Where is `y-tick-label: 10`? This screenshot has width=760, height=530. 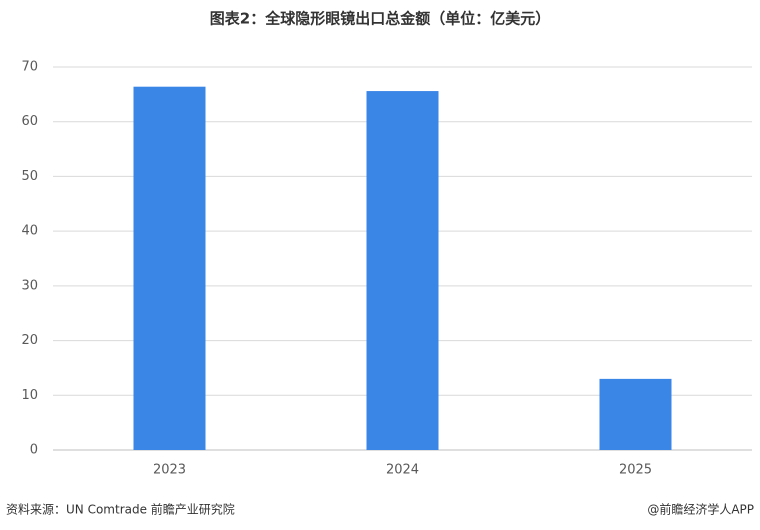
y-tick-label: 10 is located at coordinates (29, 395).